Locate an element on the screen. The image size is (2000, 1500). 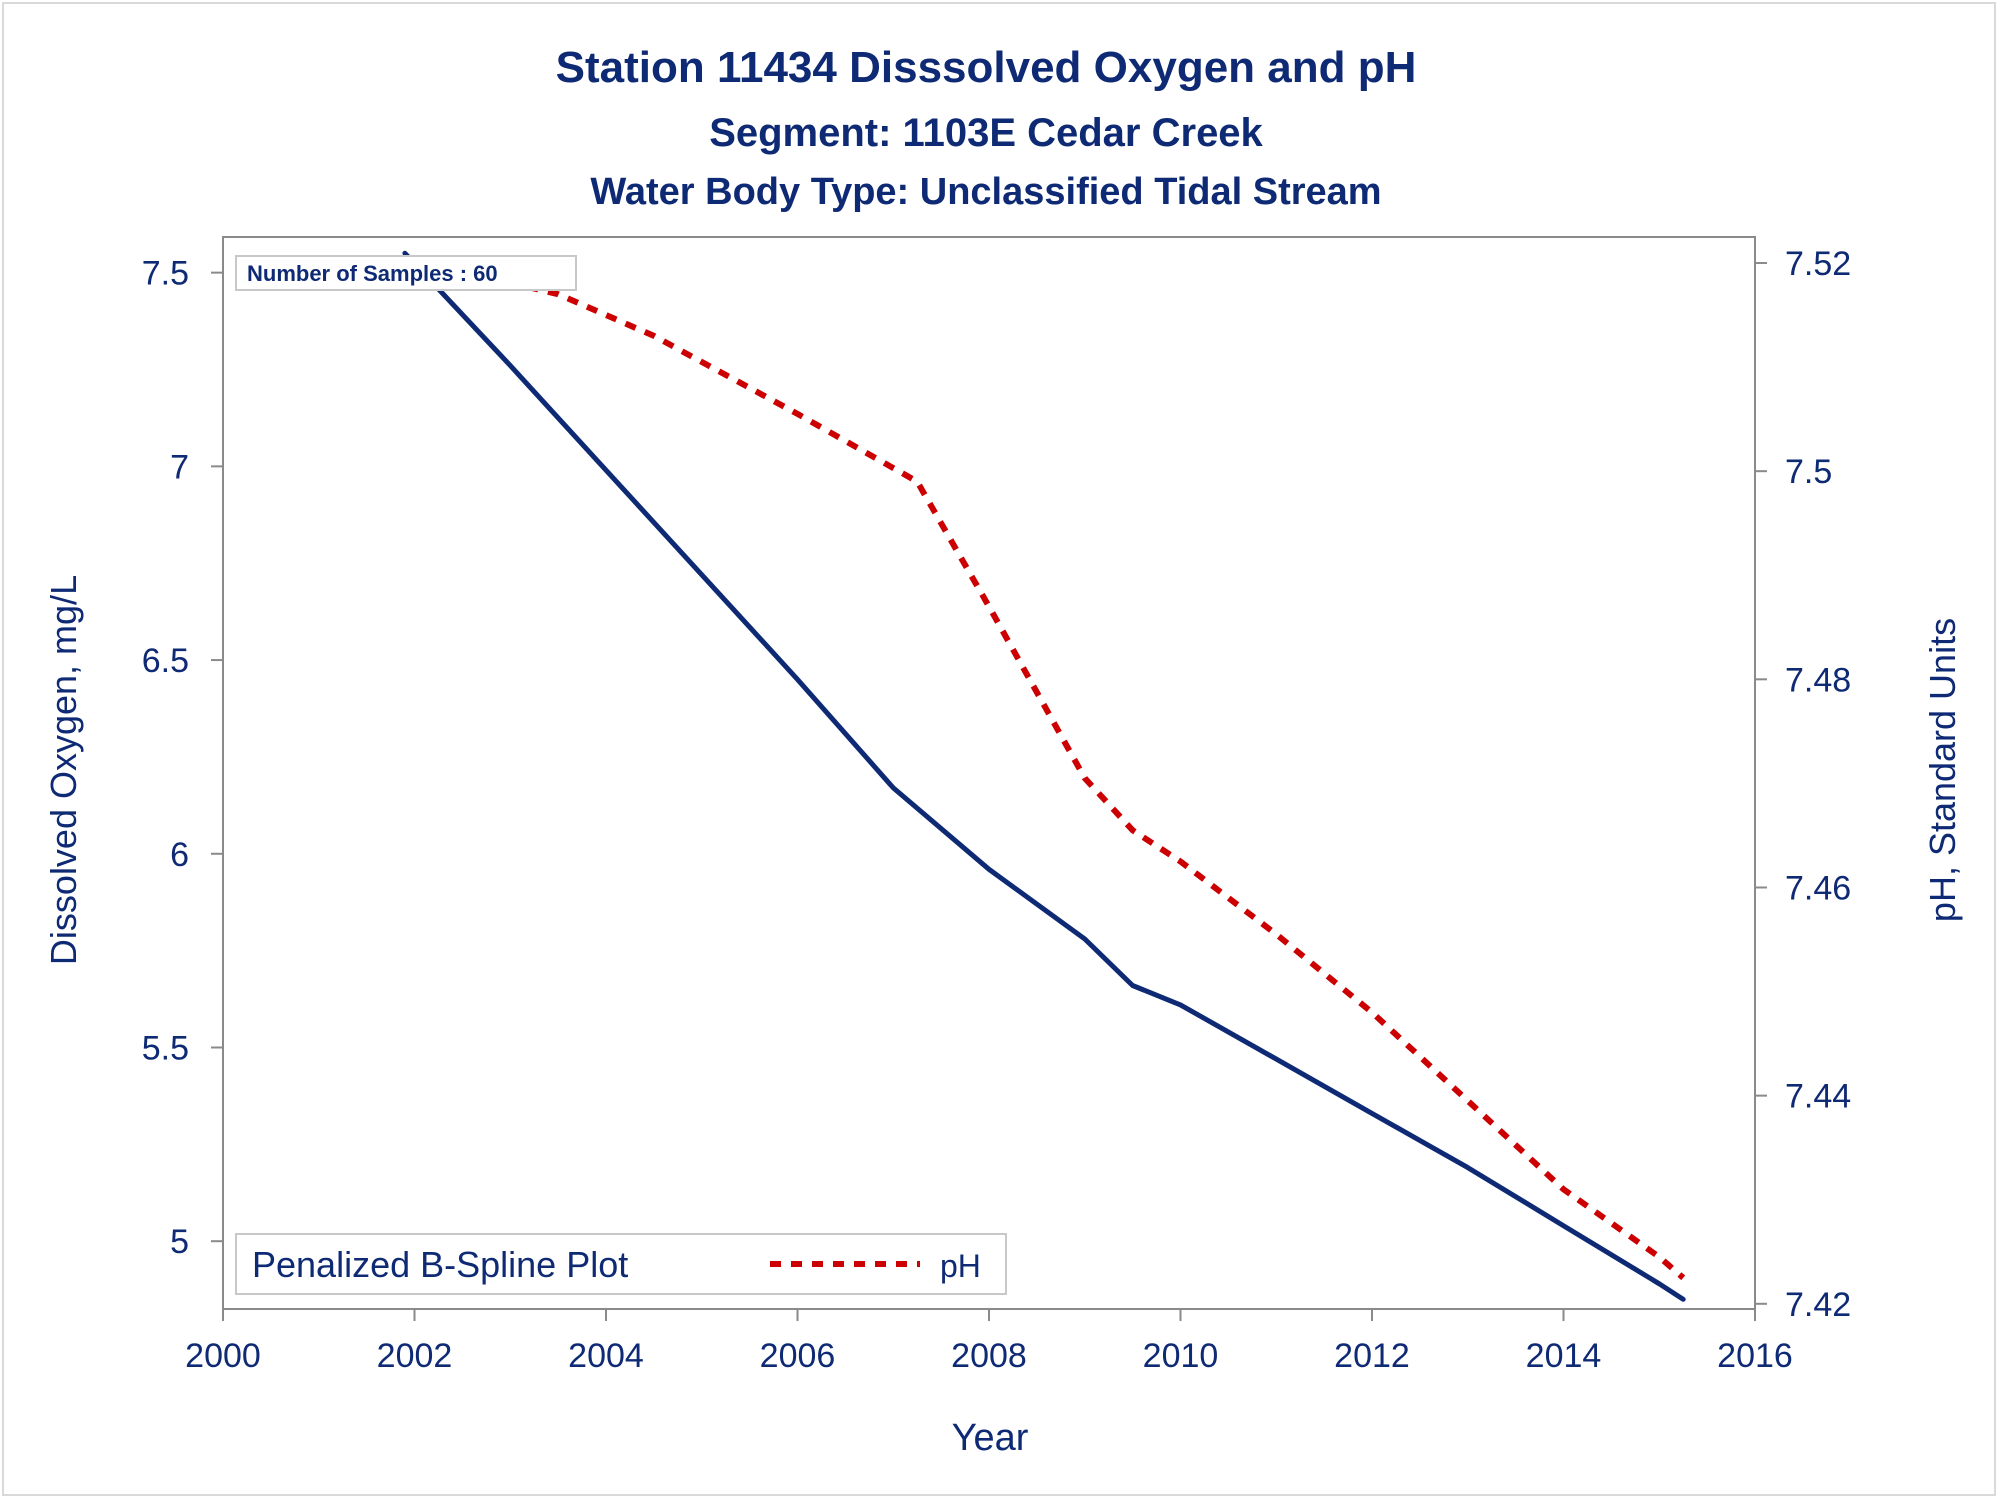
x-tick-label: 2002 is located at coordinates (415, 1356).